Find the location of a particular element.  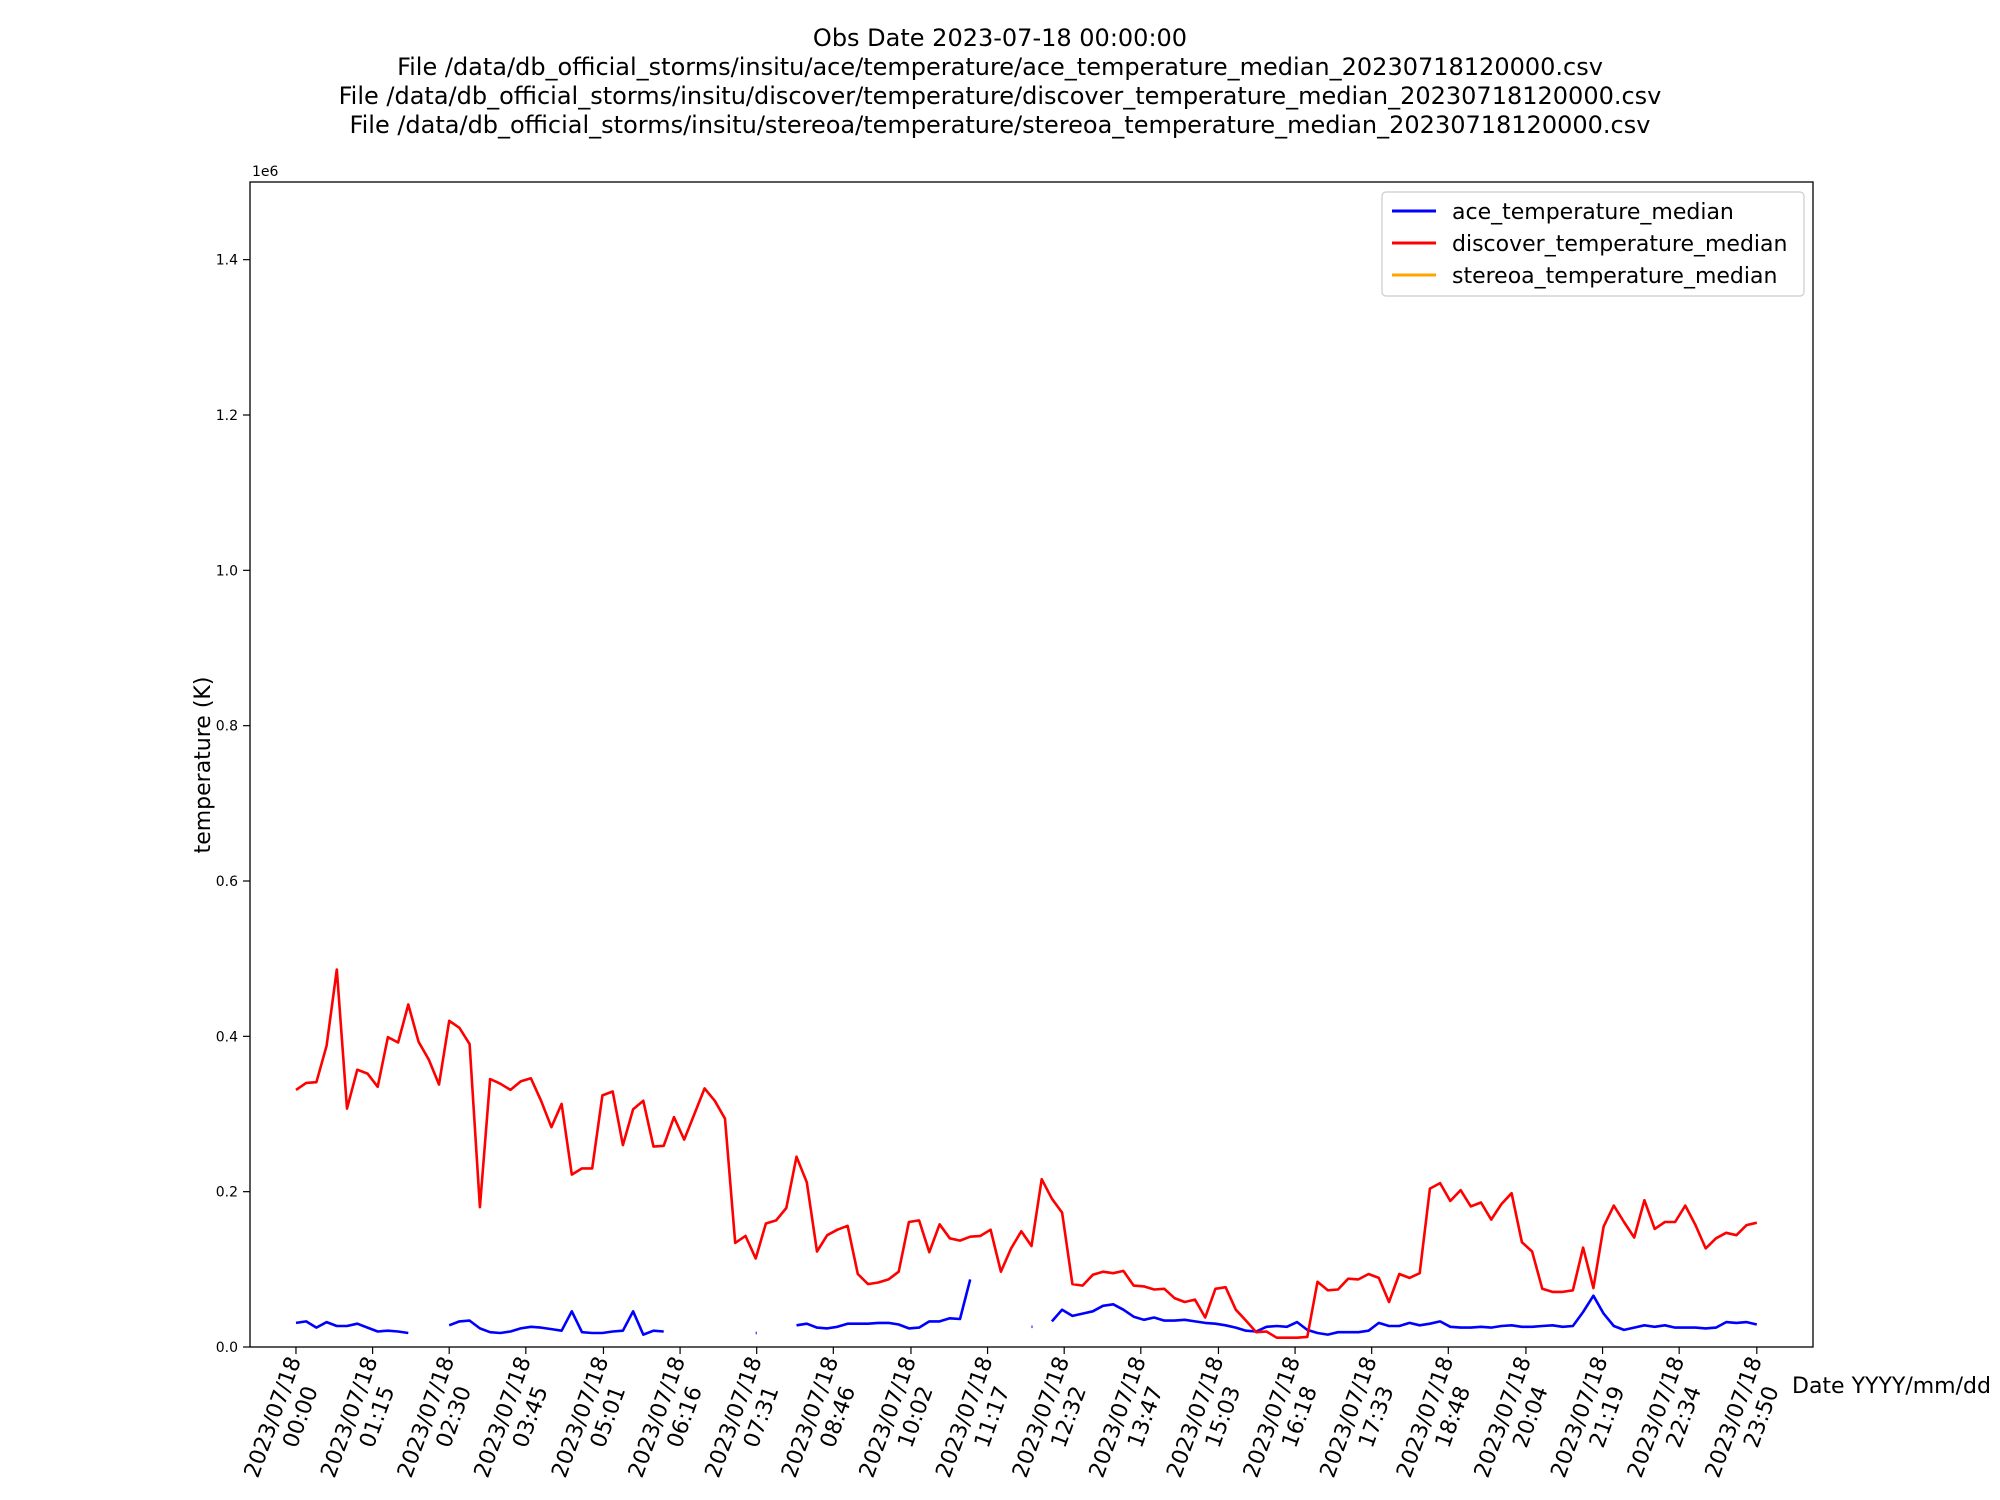

y-axis-label: temperature (K) is located at coordinates (203, 765).